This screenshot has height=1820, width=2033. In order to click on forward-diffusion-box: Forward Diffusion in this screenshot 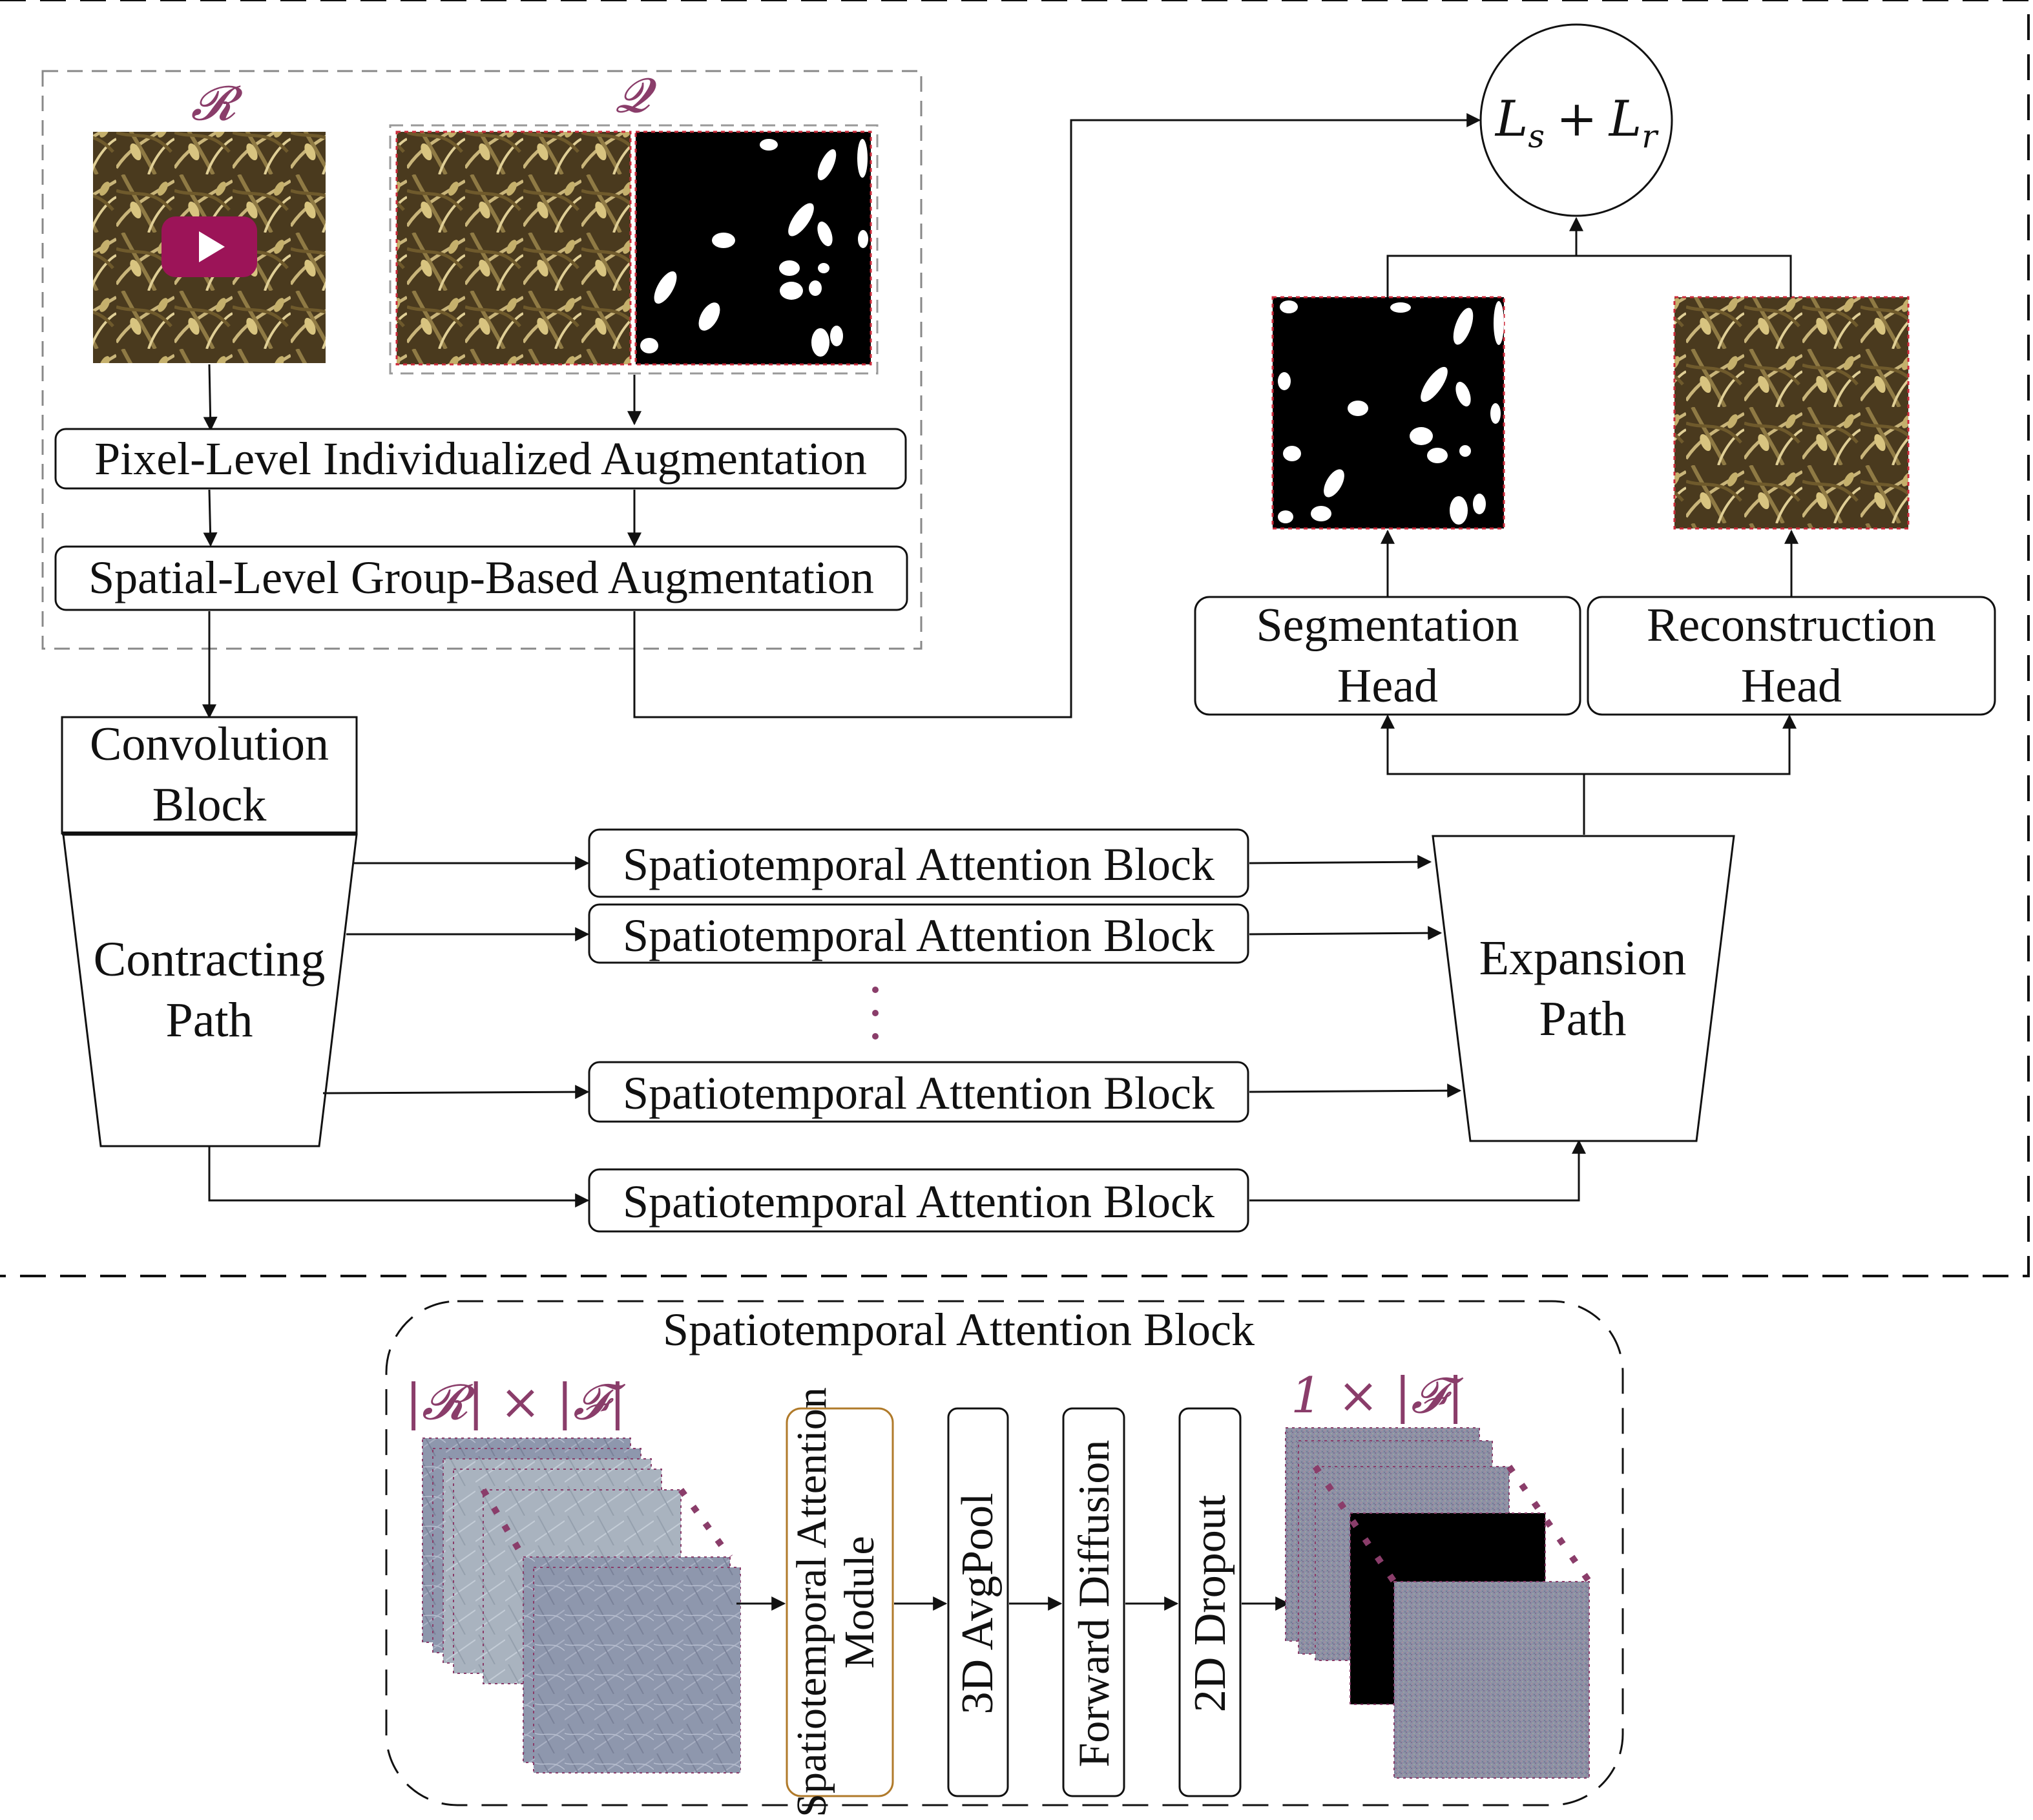, I will do `click(1093, 1602)`.